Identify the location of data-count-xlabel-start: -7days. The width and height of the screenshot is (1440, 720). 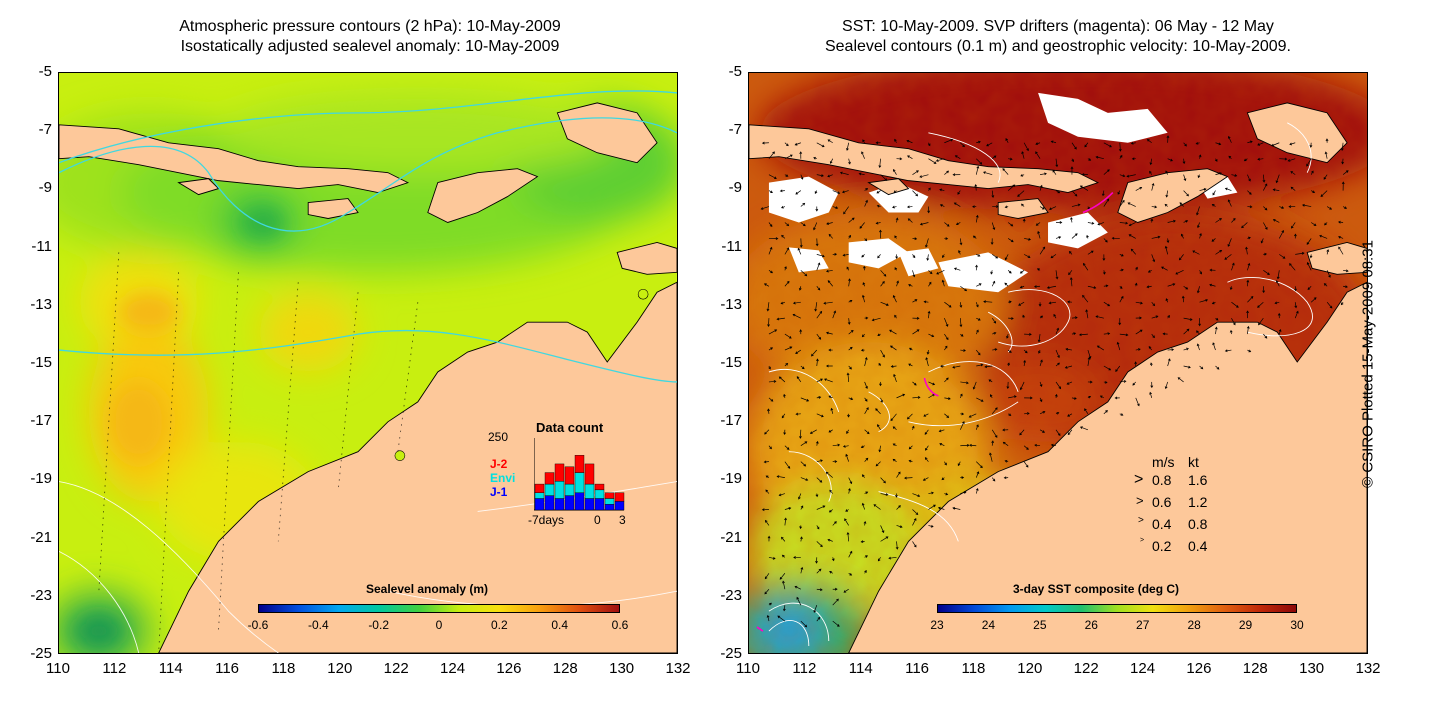
(546, 520).